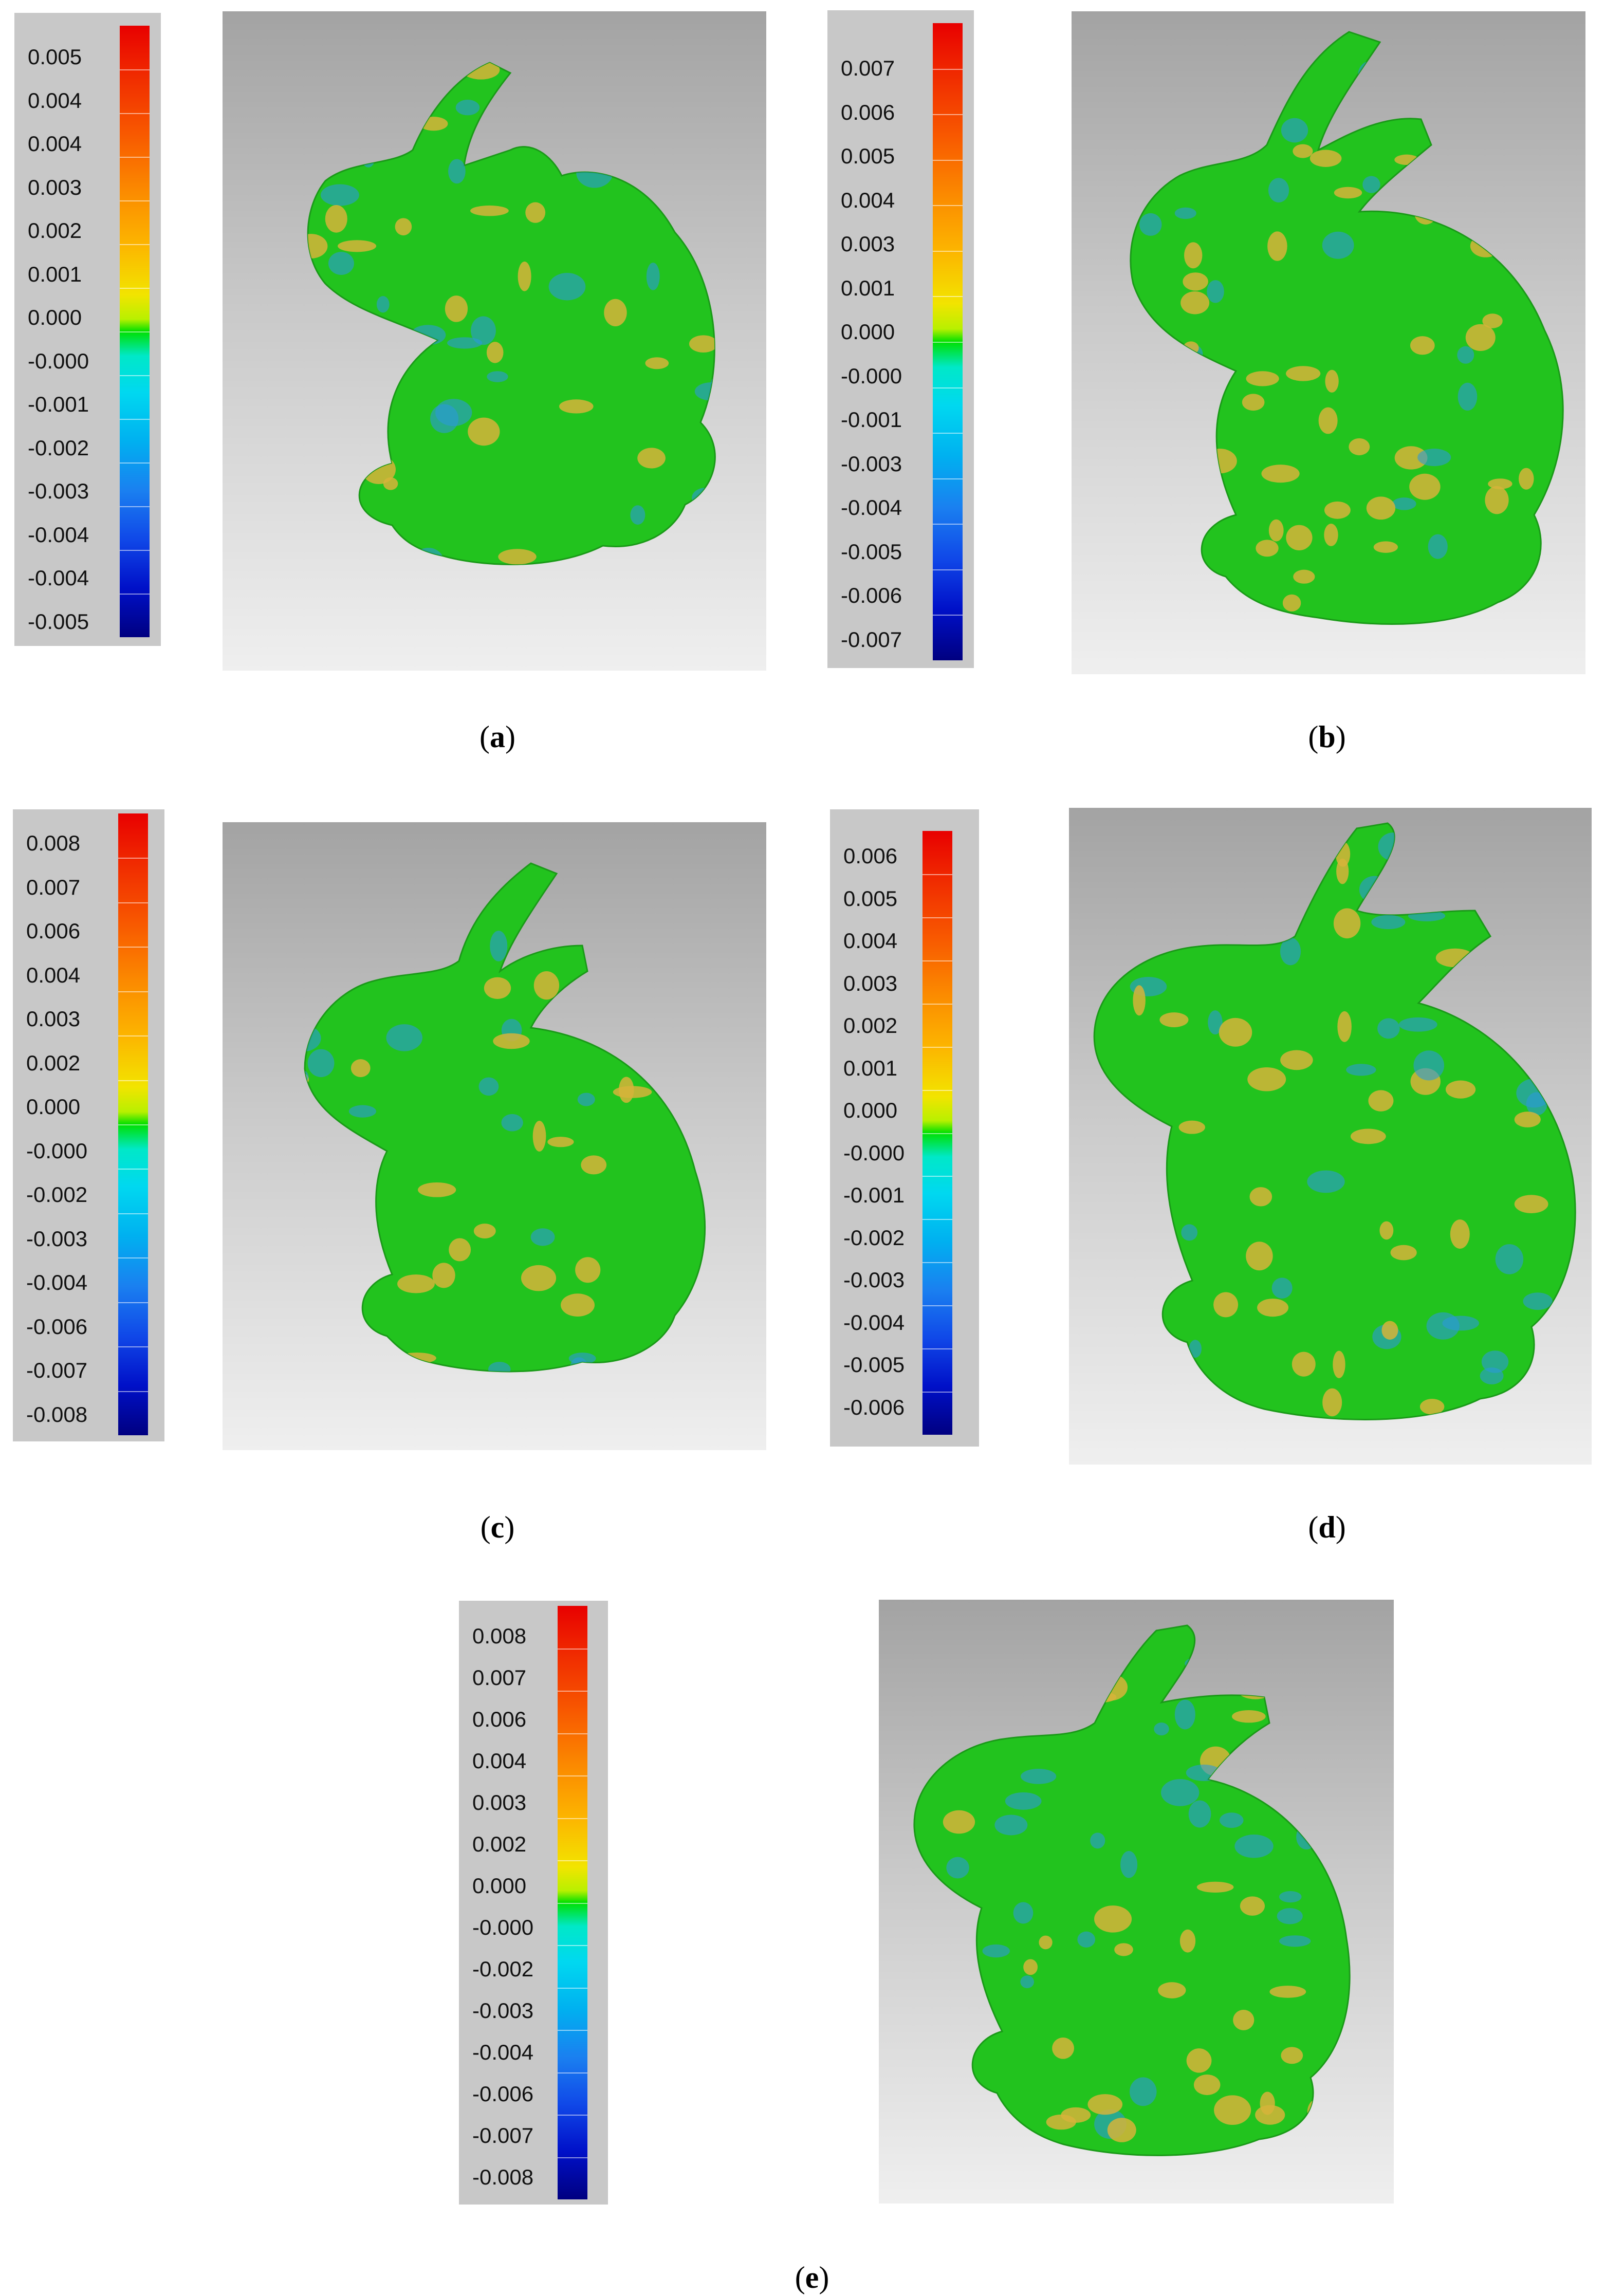 This screenshot has width=1605, height=2296. What do you see at coordinates (58, 491) in the screenshot?
I see `tick-label: -0.003` at bounding box center [58, 491].